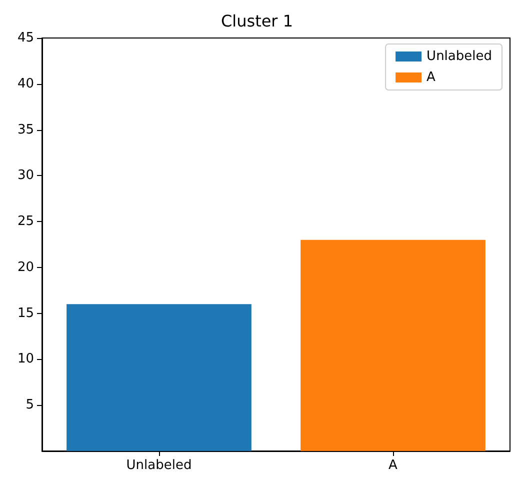  Describe the element at coordinates (257, 21) in the screenshot. I see `chart-title: Cluster 1` at that location.